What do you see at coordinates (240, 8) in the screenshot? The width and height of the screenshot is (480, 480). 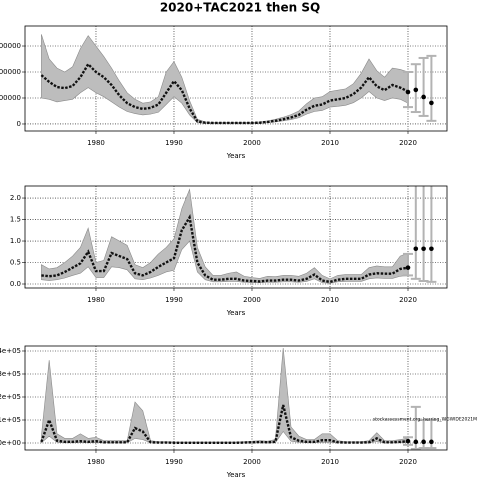 I see `chart-title: 2020+TAC2021 then SQ` at bounding box center [240, 8].